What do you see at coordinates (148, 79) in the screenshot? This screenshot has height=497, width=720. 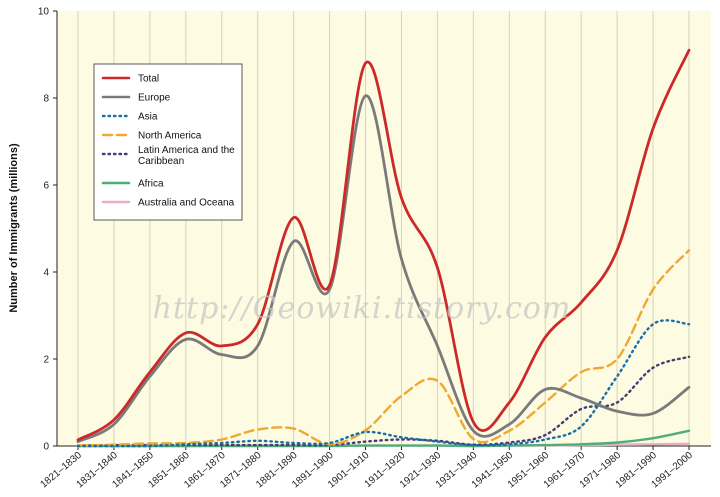 I see `legend-label: Total` at bounding box center [148, 79].